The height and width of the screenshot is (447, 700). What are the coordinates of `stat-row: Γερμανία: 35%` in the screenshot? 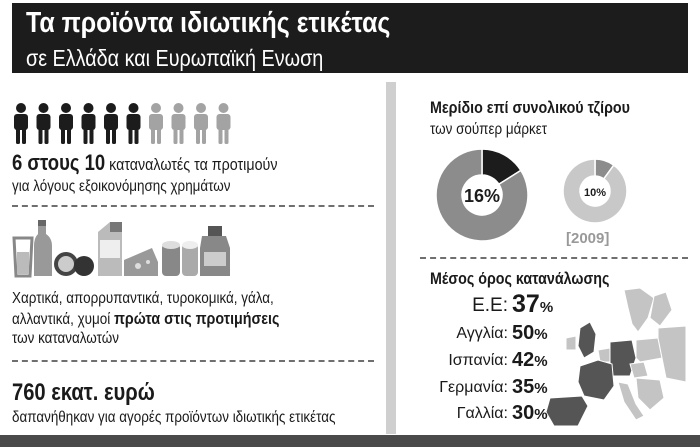 It's located at (492, 388).